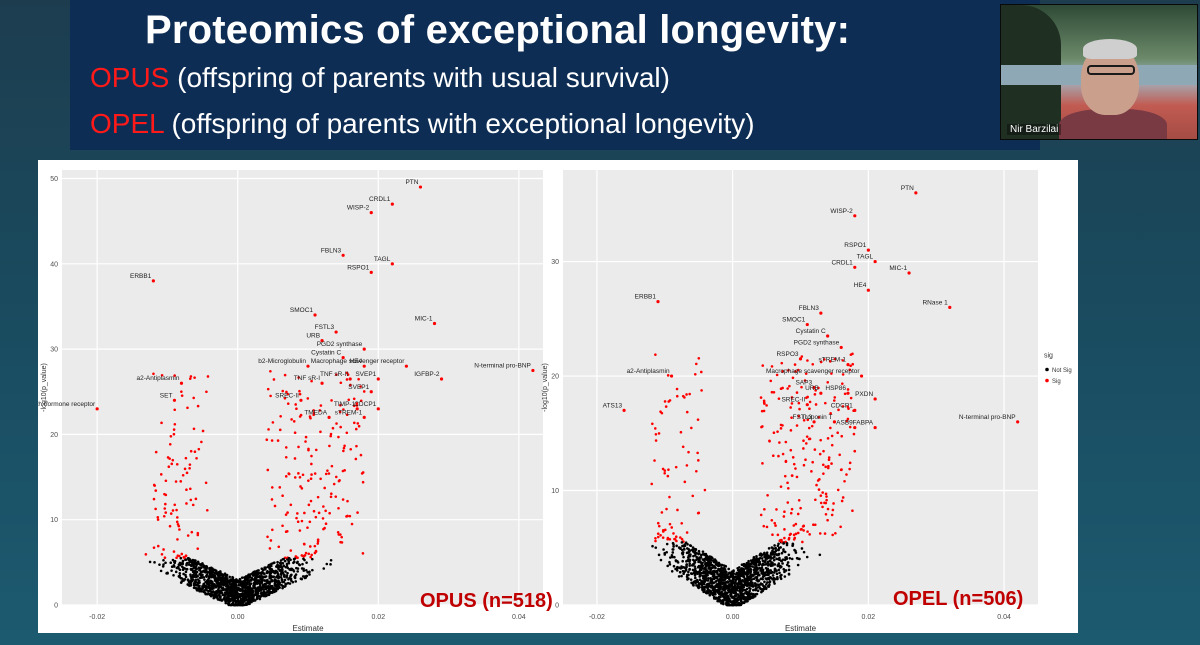 The width and height of the screenshot is (1200, 645). I want to click on y-tick-label: 20, so click(555, 377).